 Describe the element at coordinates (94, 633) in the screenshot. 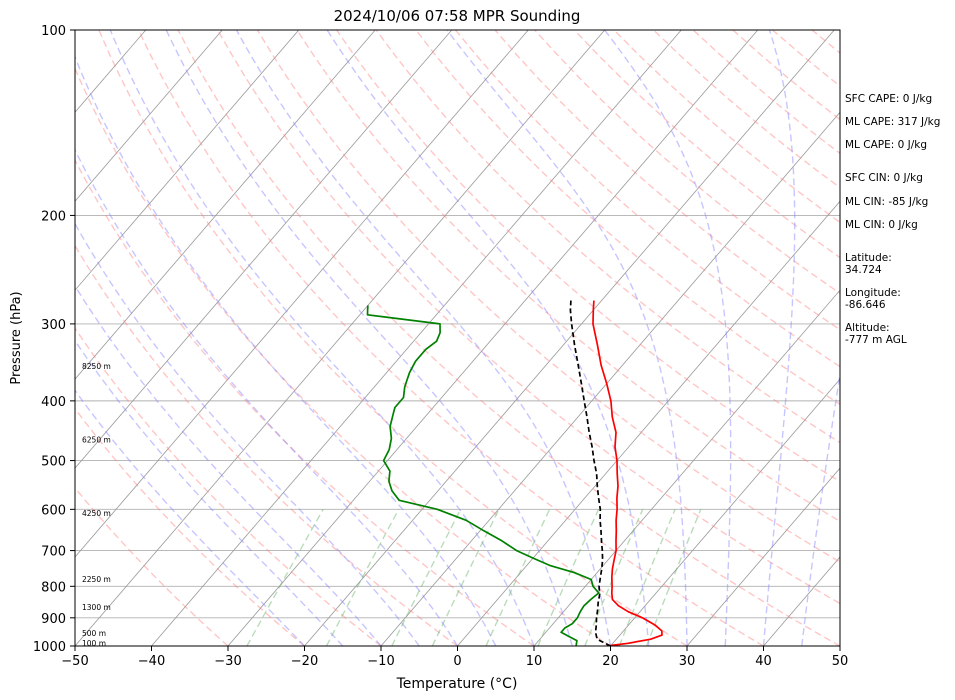

I see `height-label: 500 m` at that location.